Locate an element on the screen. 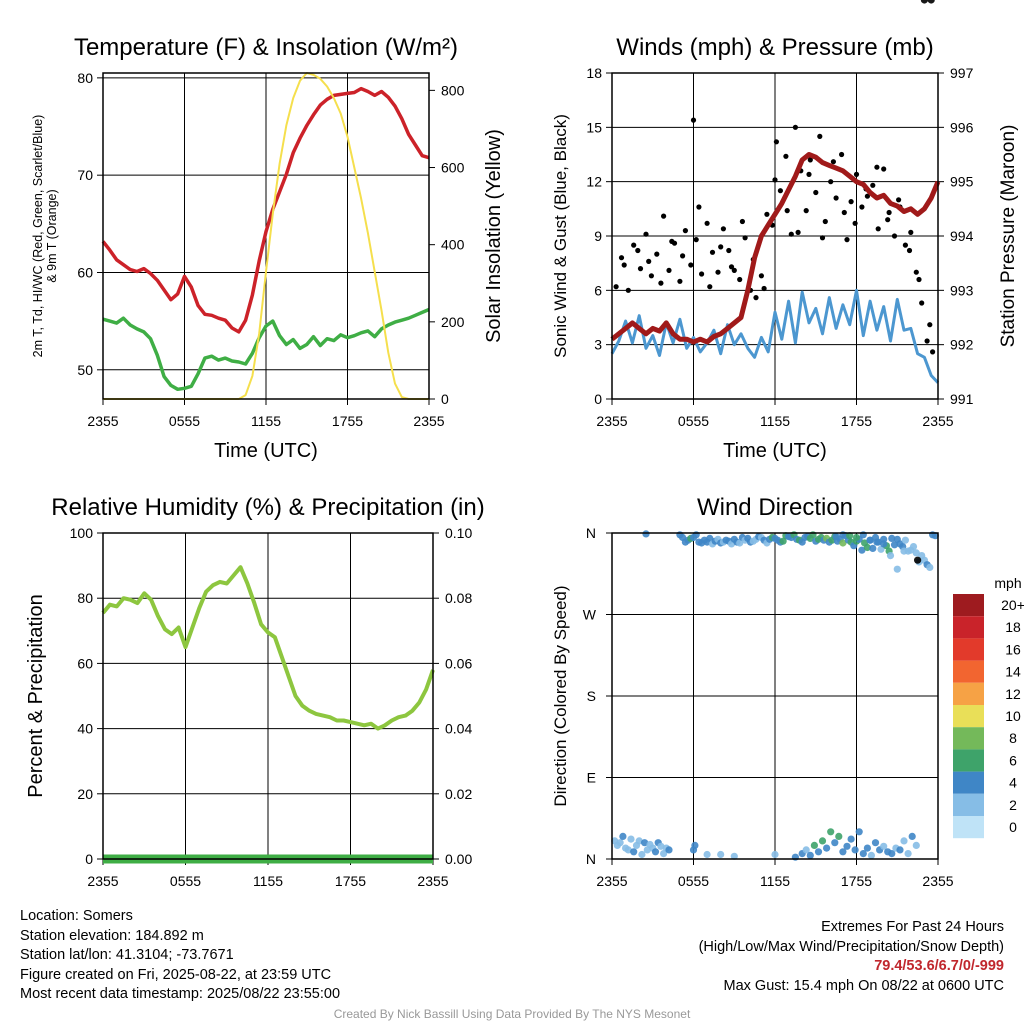 This screenshot has width=1024, height=1024. legend-label: 12 is located at coordinates (1013, 694).